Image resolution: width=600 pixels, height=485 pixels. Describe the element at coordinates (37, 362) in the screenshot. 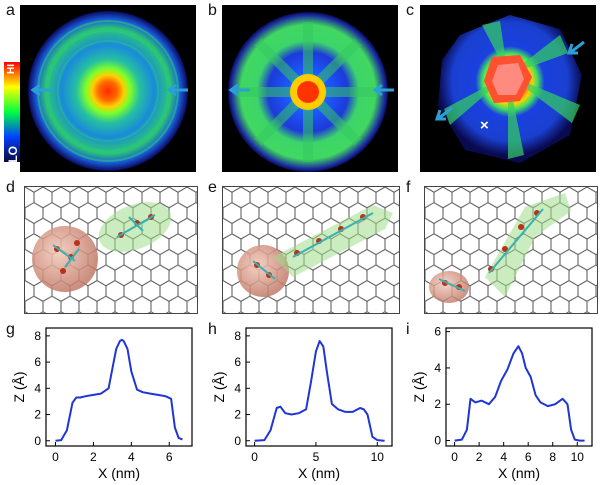

I see `y-tick-label-g-3: 6` at that location.